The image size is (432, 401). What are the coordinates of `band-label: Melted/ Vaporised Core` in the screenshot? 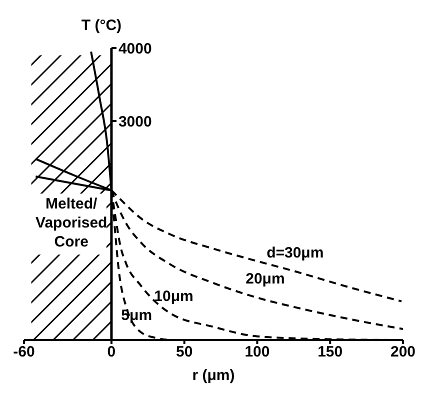 It's located at (72, 223).